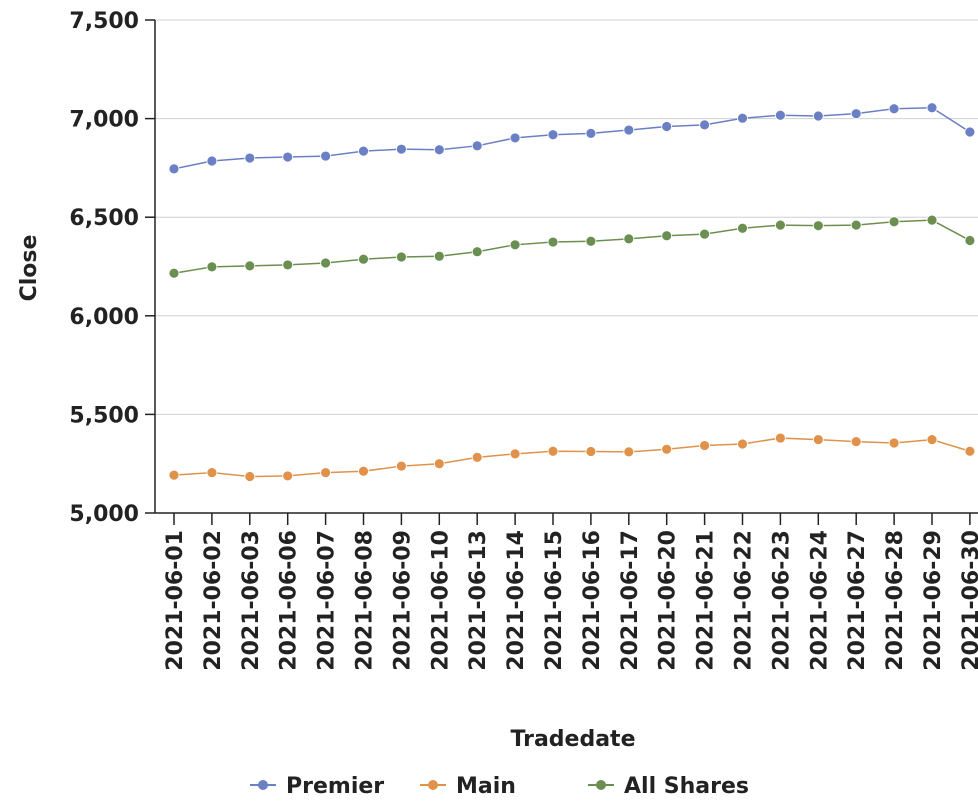  What do you see at coordinates (516, 600) in the screenshot?
I see `x-tick-label: 2021-06-14` at bounding box center [516, 600].